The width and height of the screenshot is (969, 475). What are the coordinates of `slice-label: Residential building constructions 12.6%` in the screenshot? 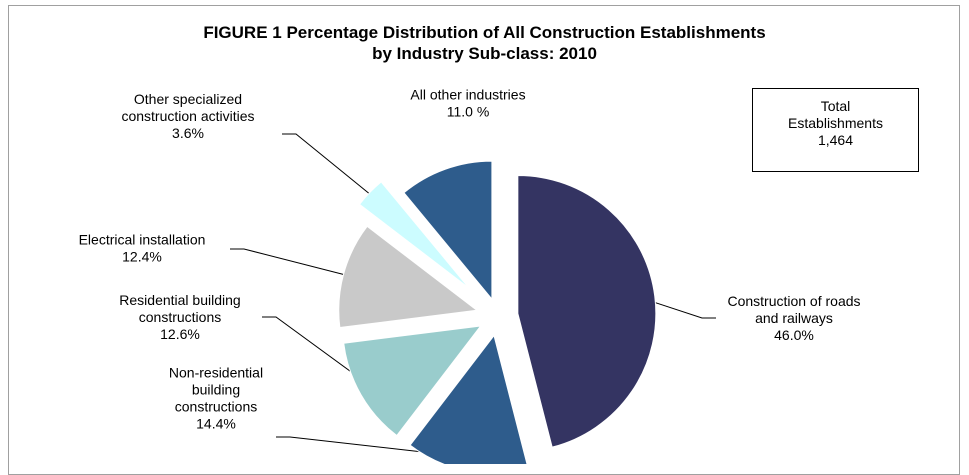 It's located at (179, 317).